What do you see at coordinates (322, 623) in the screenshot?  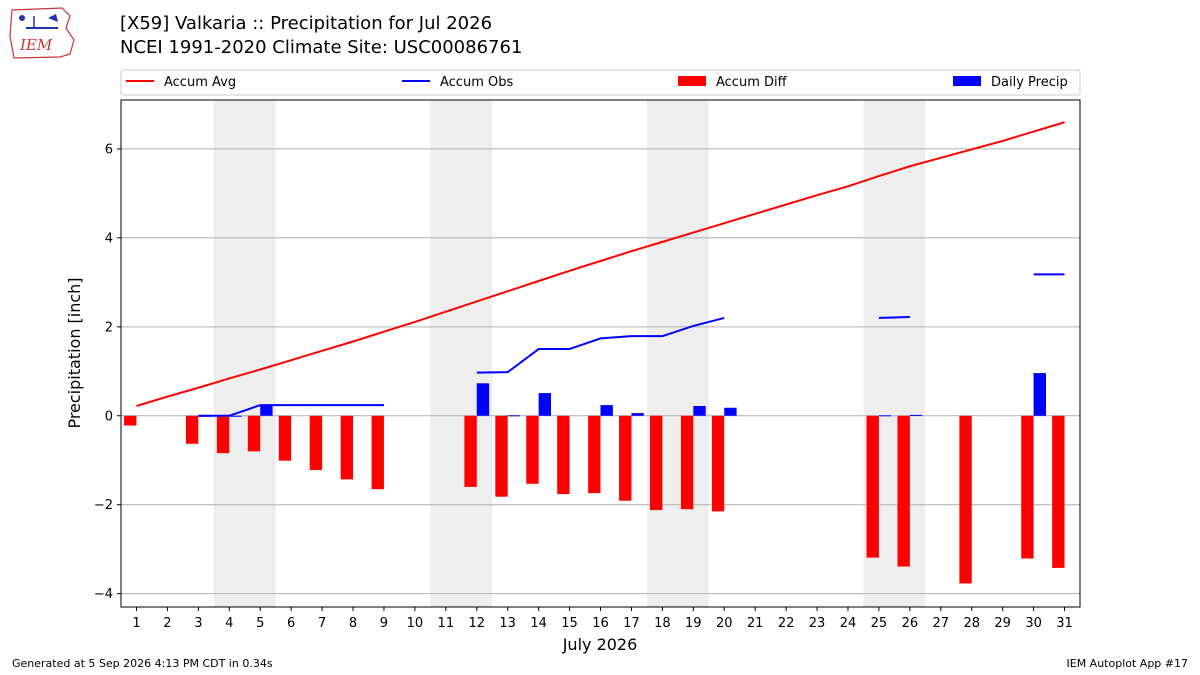 I see `x-tick-label: 7` at bounding box center [322, 623].